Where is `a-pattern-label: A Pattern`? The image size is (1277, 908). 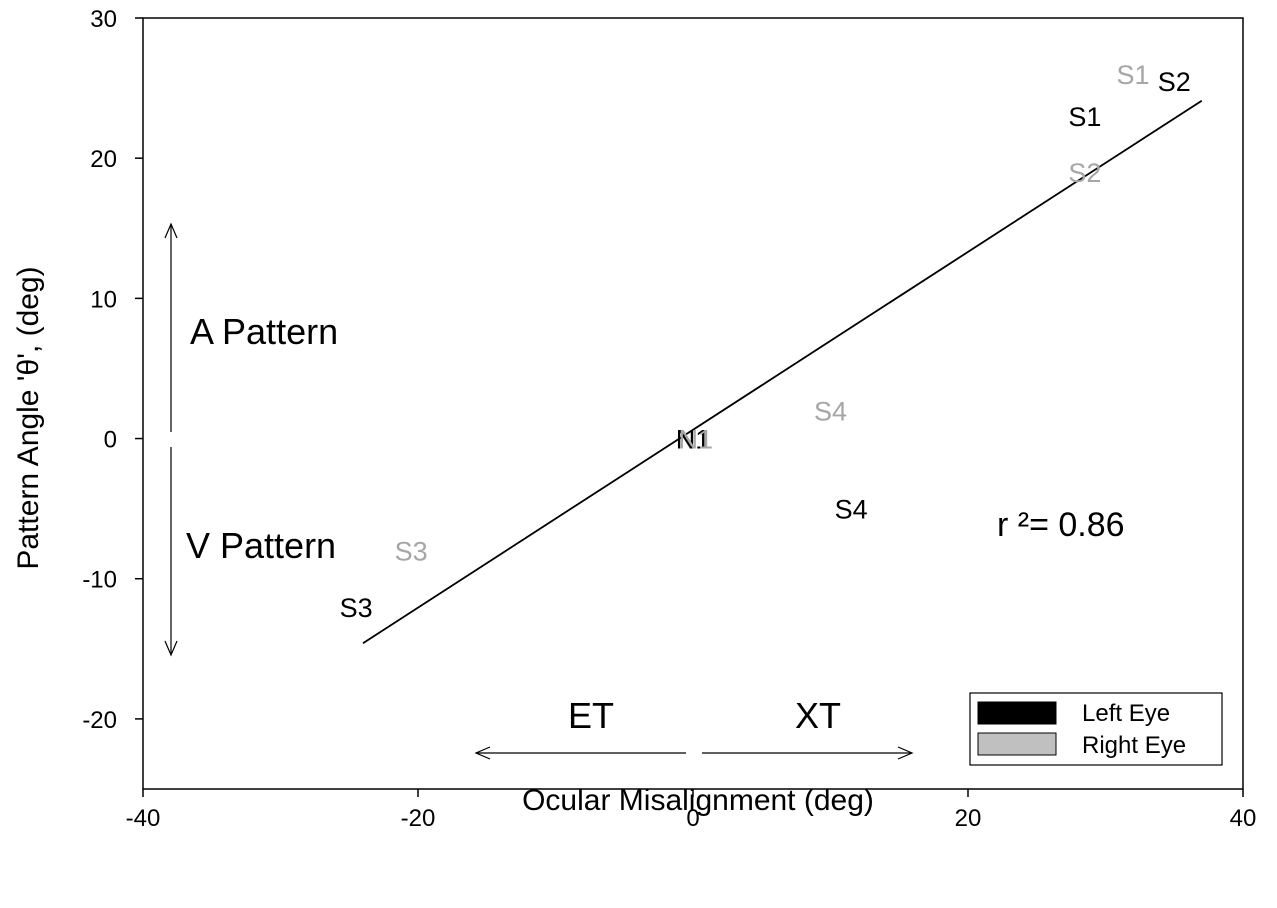 a-pattern-label: A Pattern is located at coordinates (264, 331).